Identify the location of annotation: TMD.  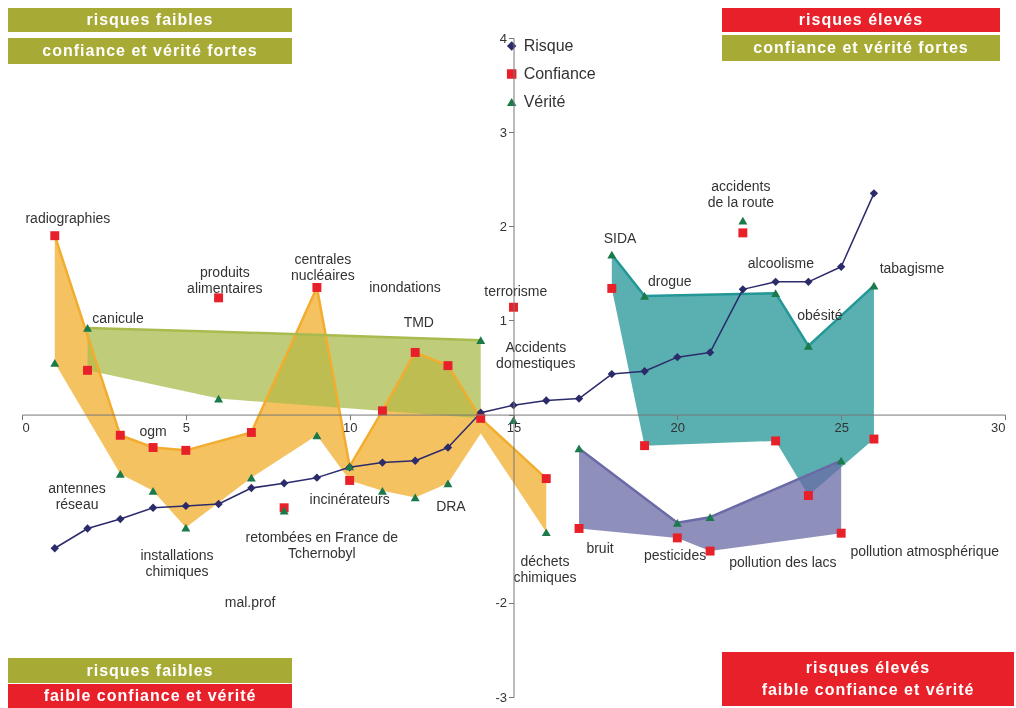
(418, 322).